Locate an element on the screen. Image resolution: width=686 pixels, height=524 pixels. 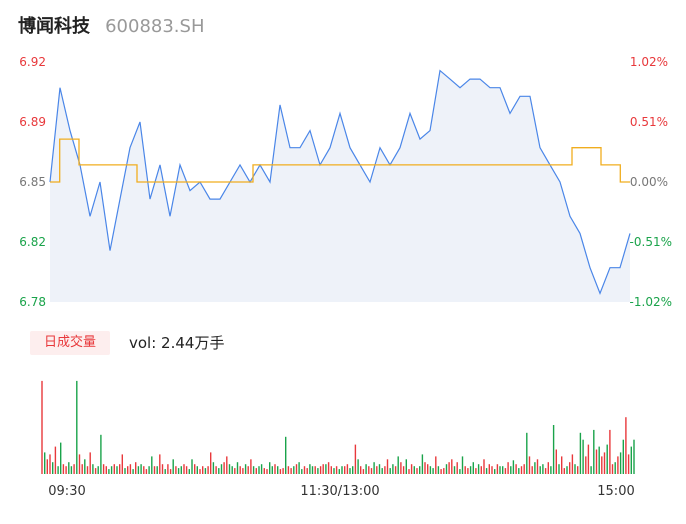
pct-axis-label-2: 0.00% is located at coordinates (649, 182).